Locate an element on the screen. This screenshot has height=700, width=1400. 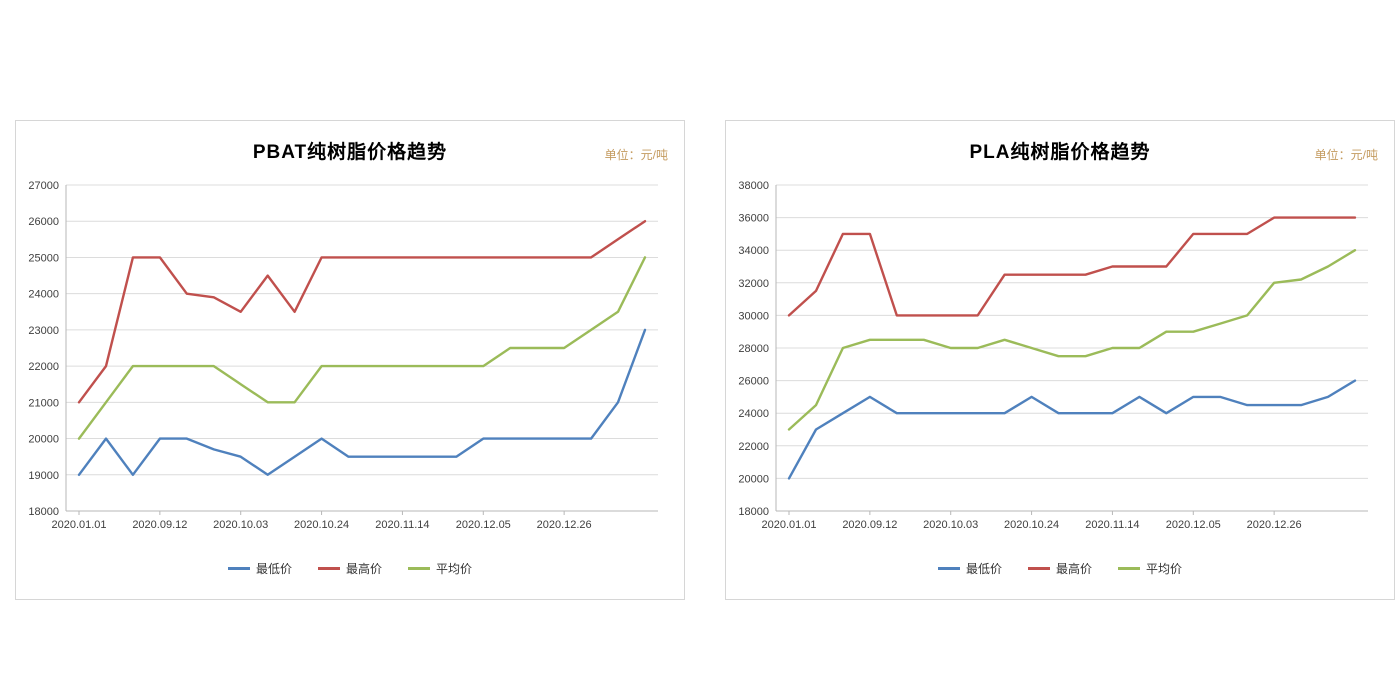
svg-text: 25000 is located at coordinates (43, 258).